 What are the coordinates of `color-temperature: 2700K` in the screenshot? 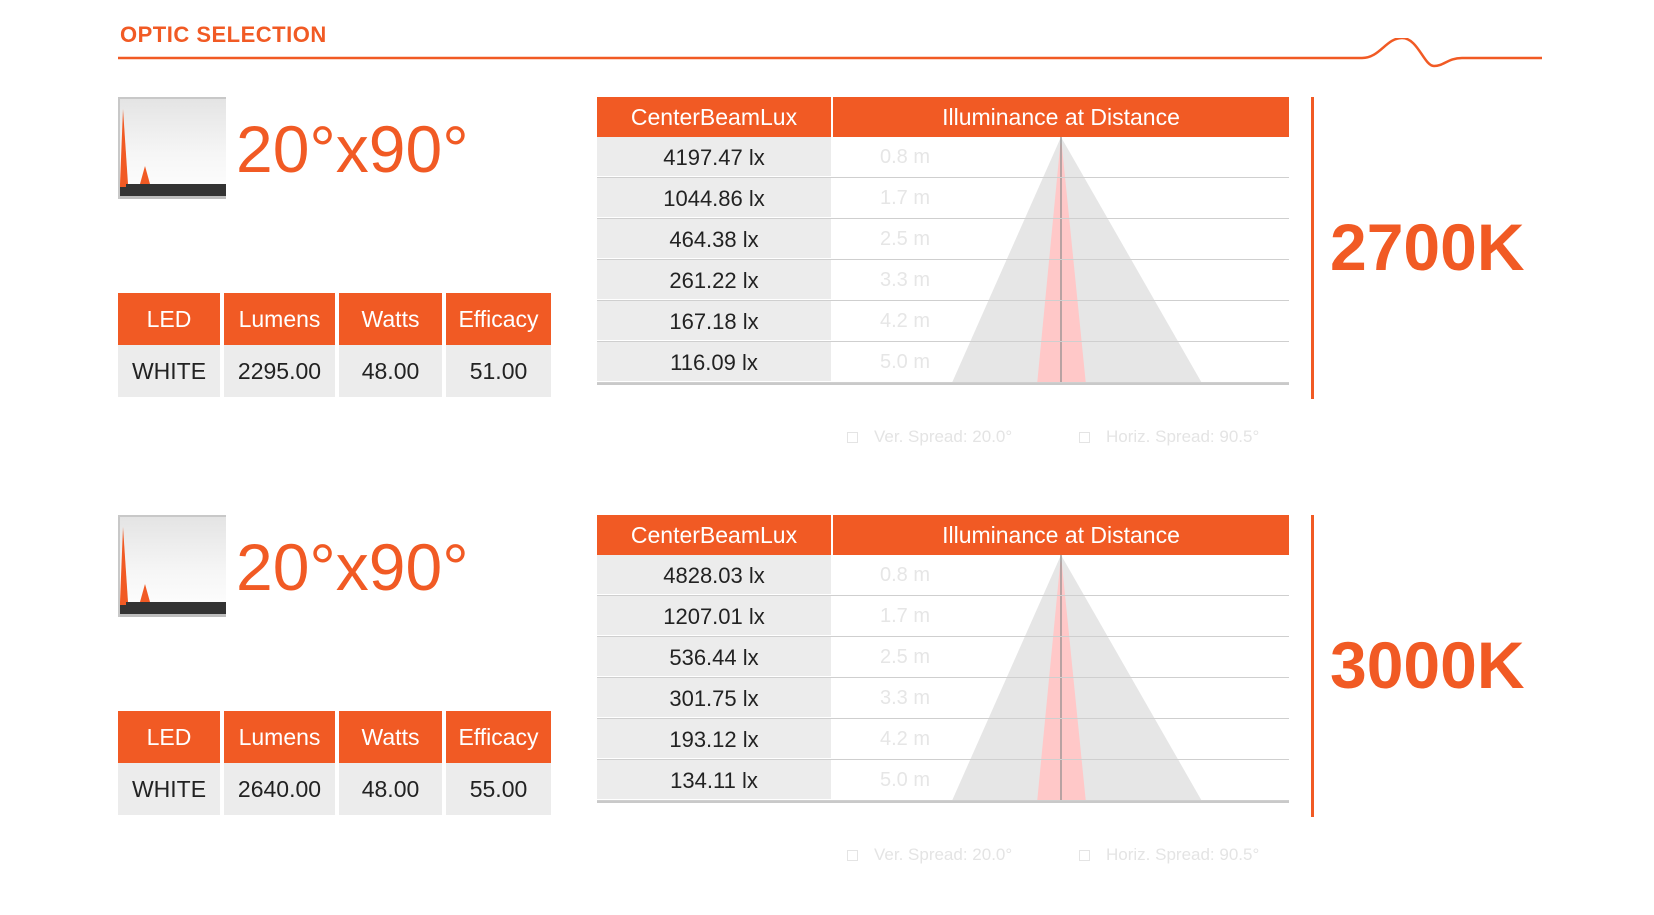 It's located at (1427, 247).